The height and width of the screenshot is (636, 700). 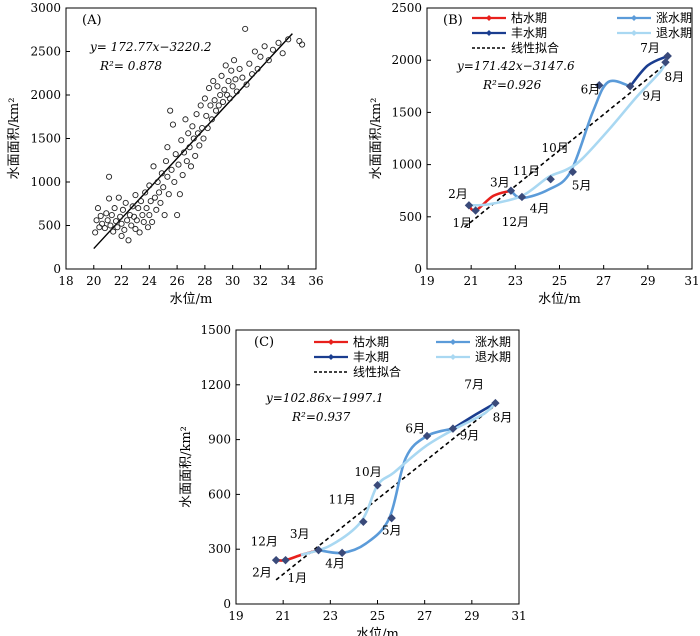 I want to click on fit-r2: R²=0.937, so click(x=321, y=417).